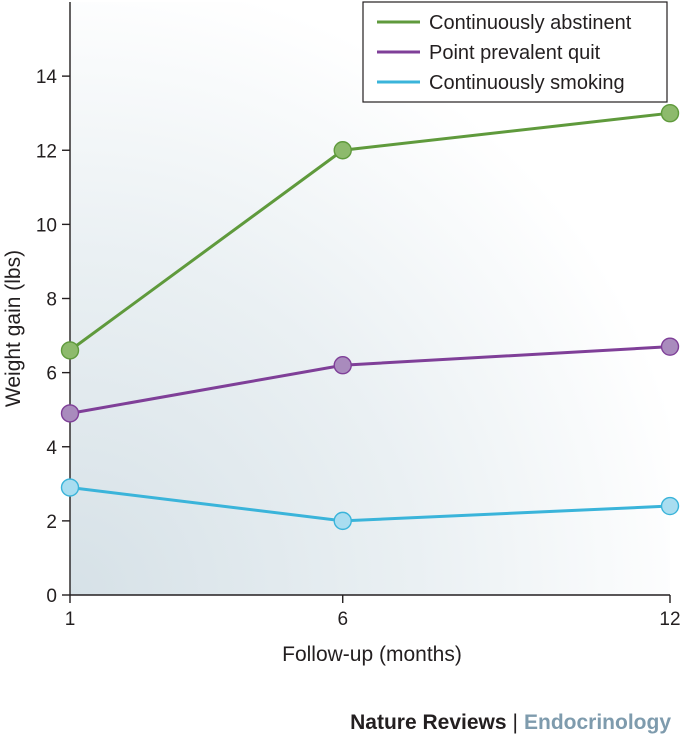 This screenshot has width=685, height=743. I want to click on legend-label-1: Continuously abstinent, so click(530, 23).